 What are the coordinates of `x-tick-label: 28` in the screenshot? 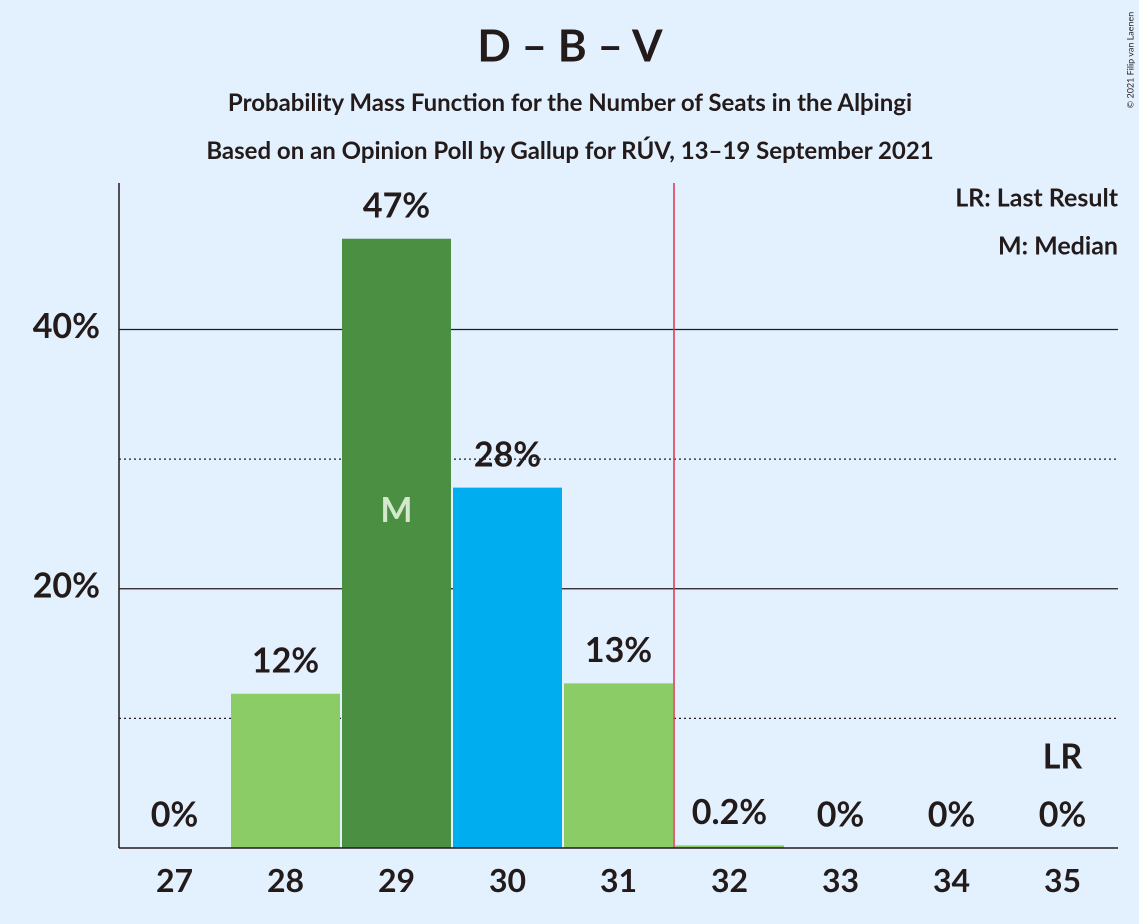 It's located at (285, 879).